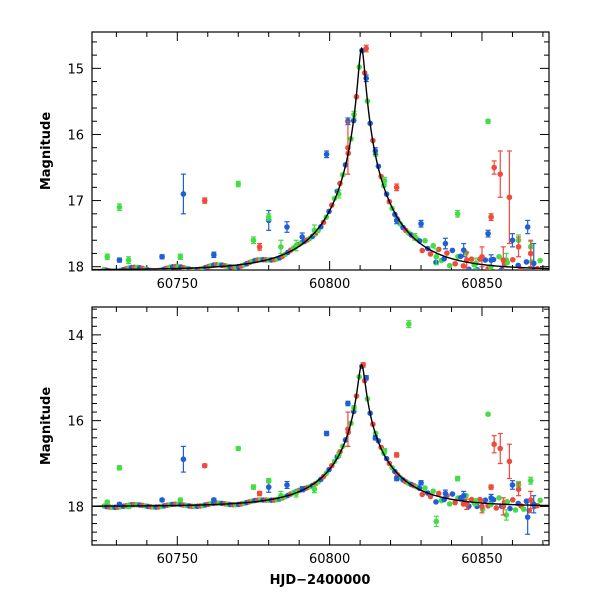 The height and width of the screenshot is (600, 600). What do you see at coordinates (320, 580) in the screenshot?
I see `x-axis-label: HJD−2400000` at bounding box center [320, 580].